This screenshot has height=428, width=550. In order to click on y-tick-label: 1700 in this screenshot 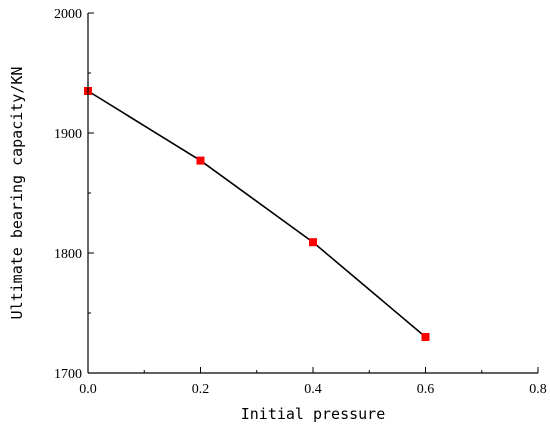, I will do `click(68, 374)`.